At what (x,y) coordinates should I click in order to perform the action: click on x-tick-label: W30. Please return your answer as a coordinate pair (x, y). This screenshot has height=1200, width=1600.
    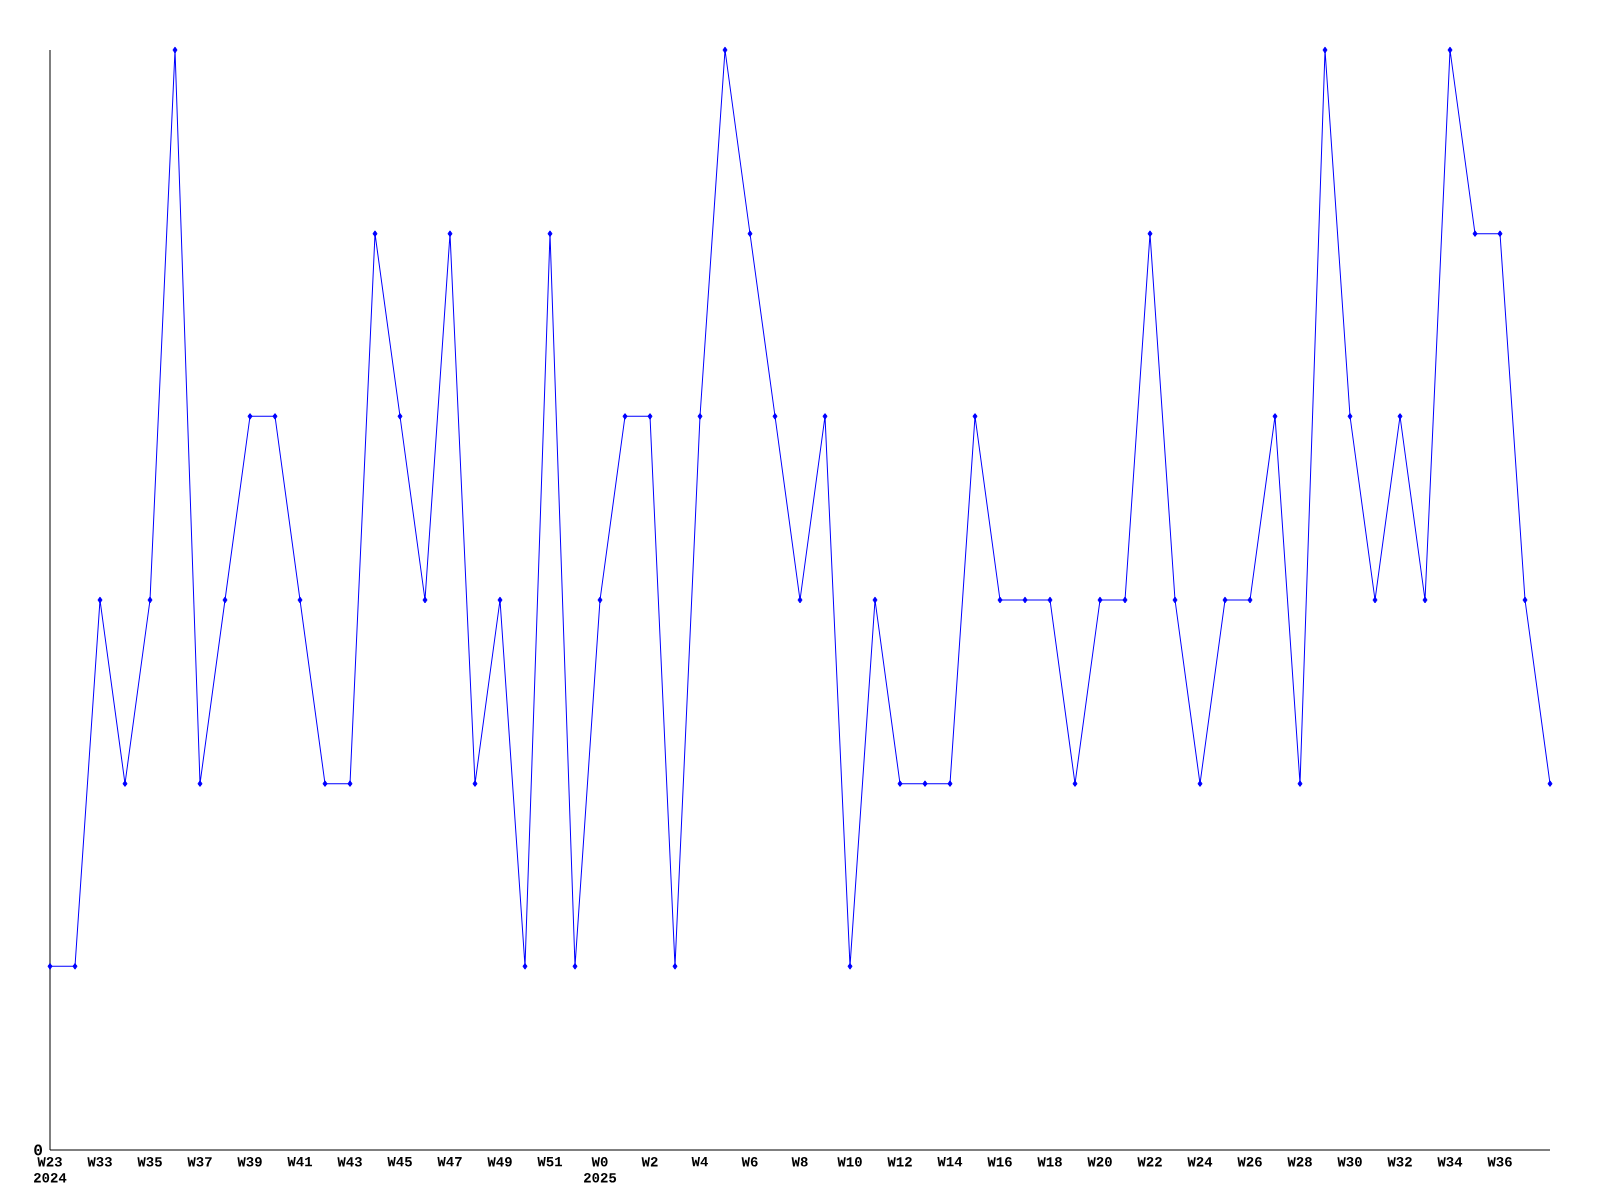
    Looking at the image, I should click on (1349, 1162).